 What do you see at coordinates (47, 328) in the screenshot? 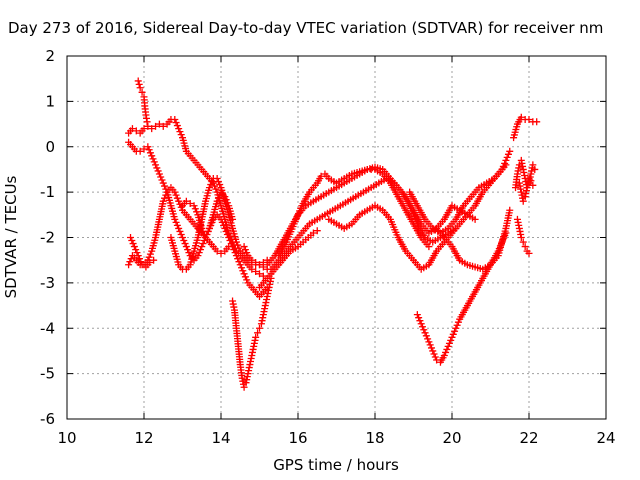
I see `y-tick-label: -4` at bounding box center [47, 328].